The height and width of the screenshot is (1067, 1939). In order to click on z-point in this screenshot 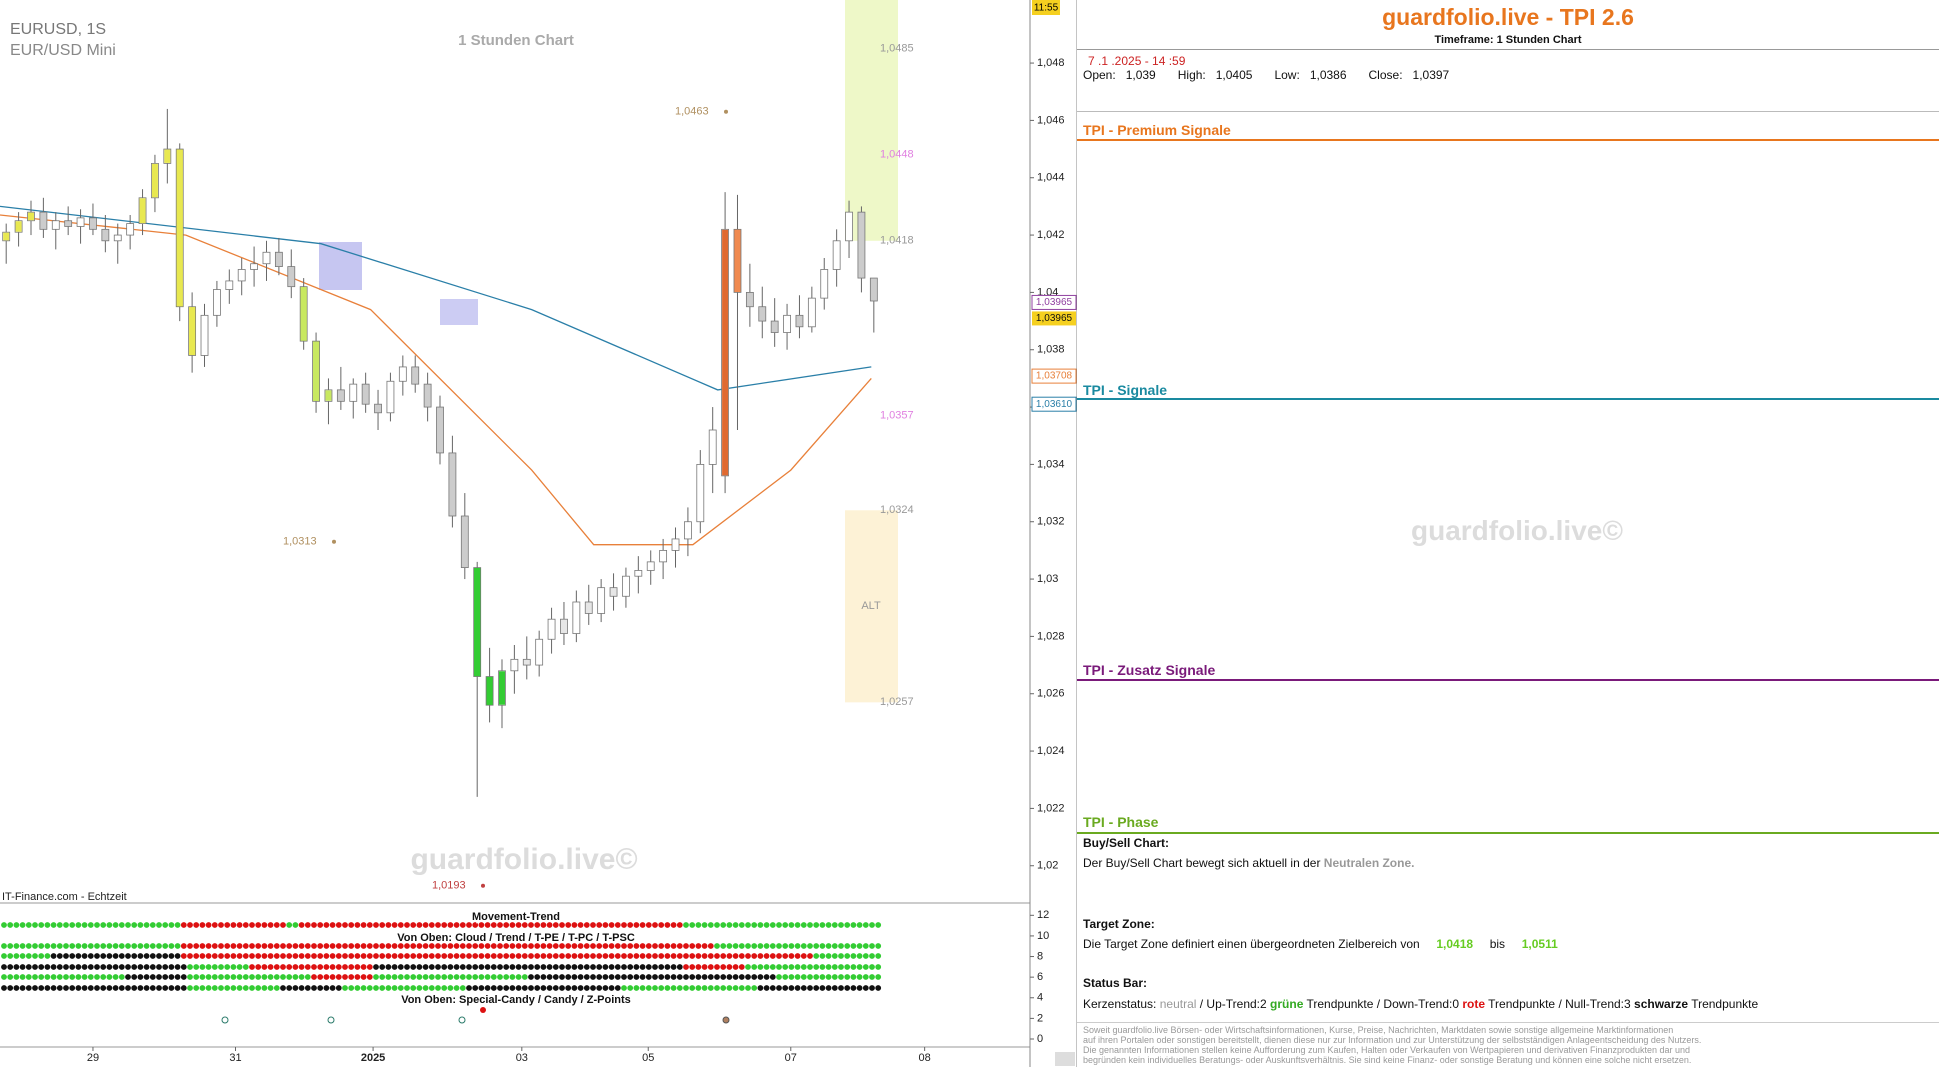, I will do `click(462, 1020)`.